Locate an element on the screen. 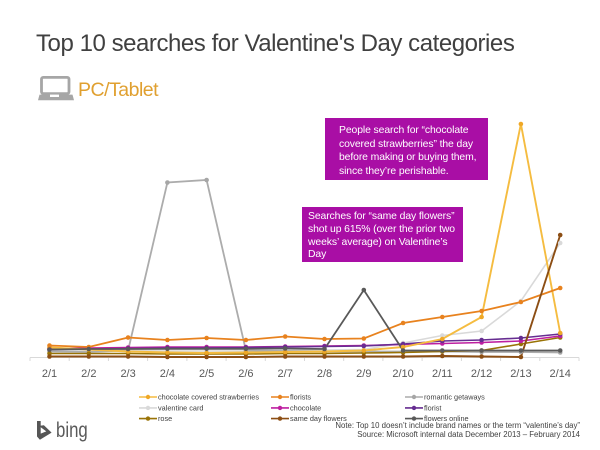 The width and height of the screenshot is (600, 450). svg-text: 2/1 is located at coordinates (49, 374).